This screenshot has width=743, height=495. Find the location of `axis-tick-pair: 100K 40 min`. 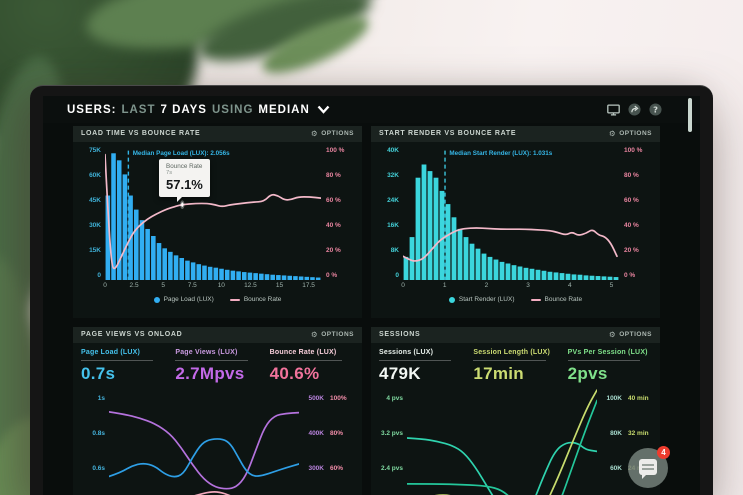

axis-tick-pair: 100K 40 min is located at coordinates (628, 398).